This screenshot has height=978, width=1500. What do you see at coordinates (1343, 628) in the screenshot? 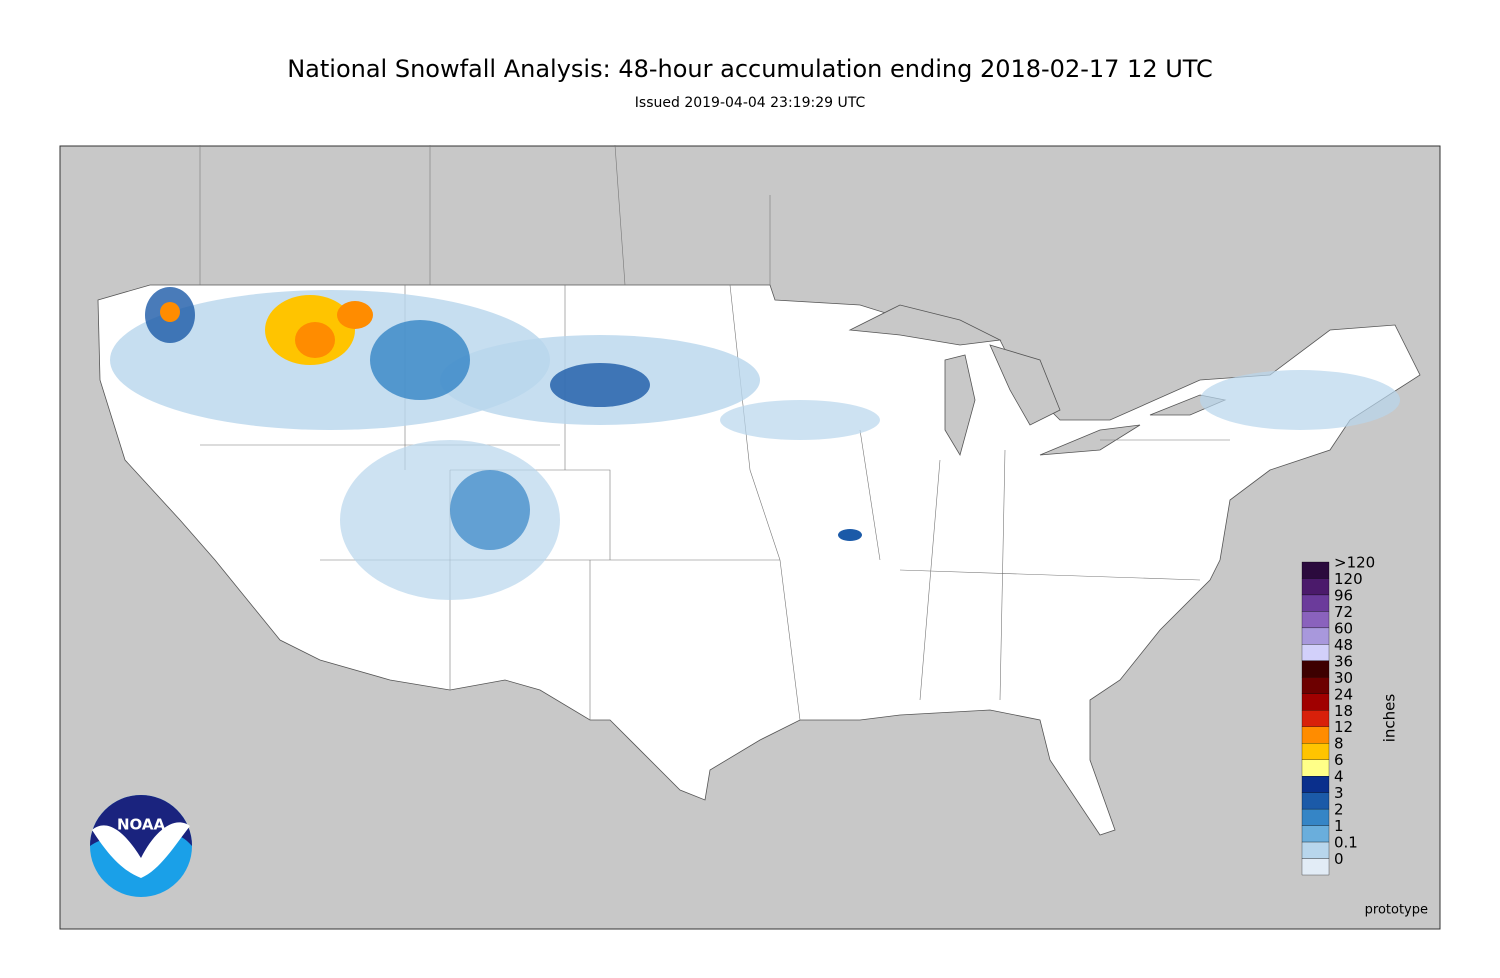
I see `legend-label: 60` at bounding box center [1343, 628].